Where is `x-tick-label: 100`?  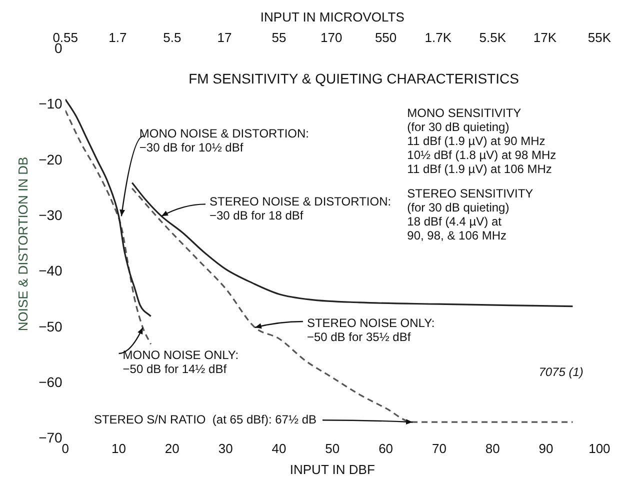
x-tick-label: 100 is located at coordinates (599, 448).